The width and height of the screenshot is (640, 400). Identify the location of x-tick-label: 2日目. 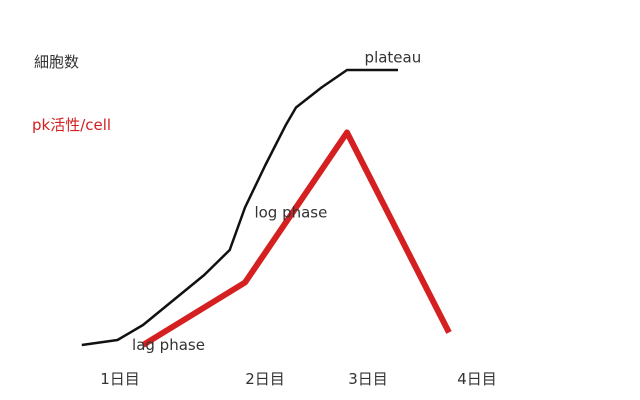
(265, 379).